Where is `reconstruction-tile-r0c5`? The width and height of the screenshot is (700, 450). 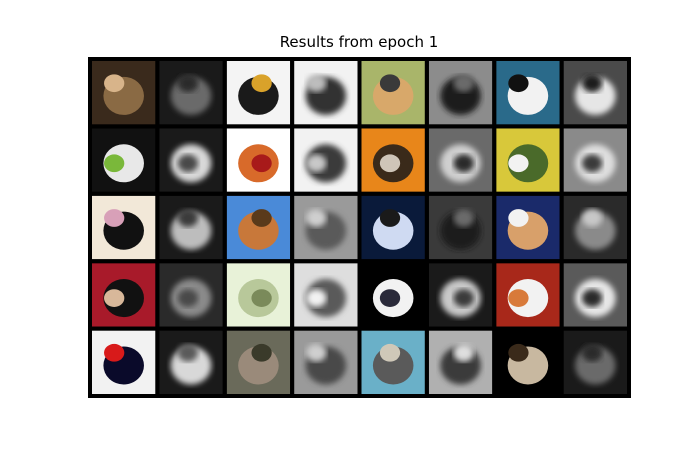
reconstruction-tile-r0c5 is located at coordinates (460, 93).